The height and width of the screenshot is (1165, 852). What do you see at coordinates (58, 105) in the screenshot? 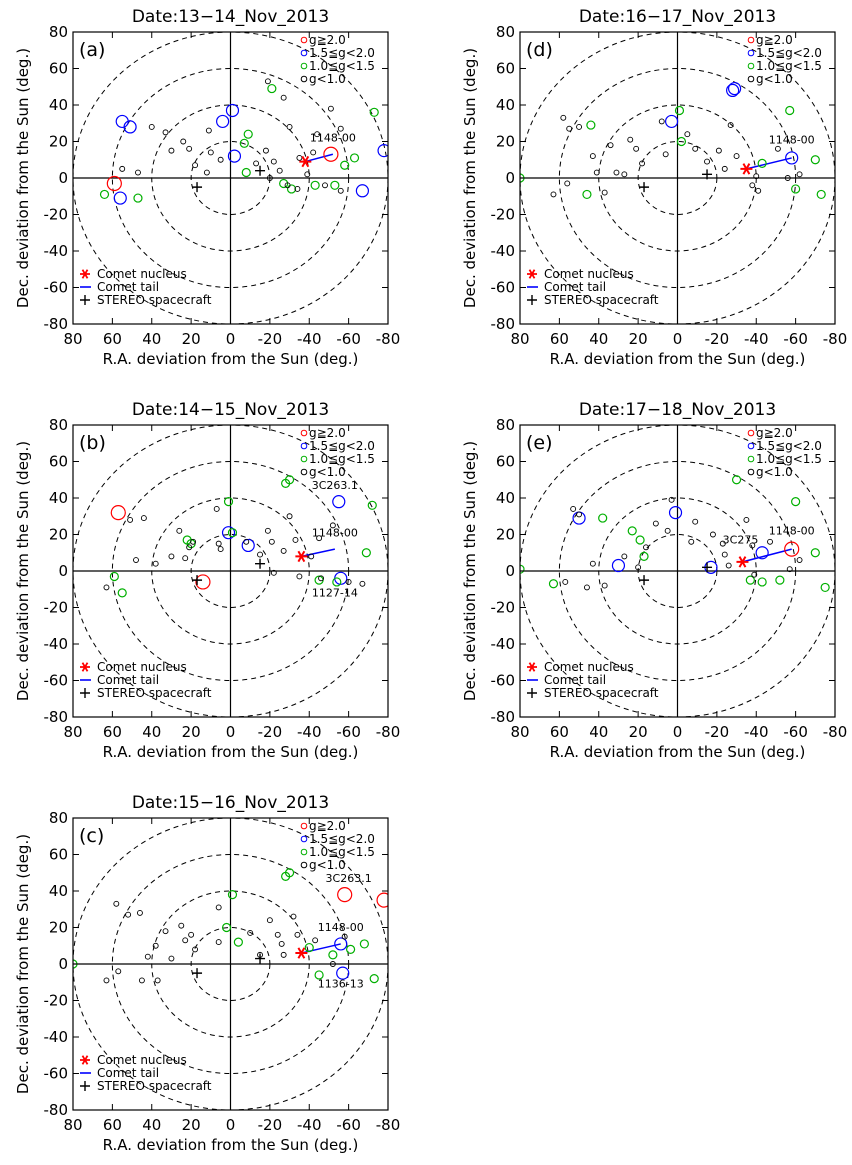
I see `y-tick-label: 40` at bounding box center [58, 105].